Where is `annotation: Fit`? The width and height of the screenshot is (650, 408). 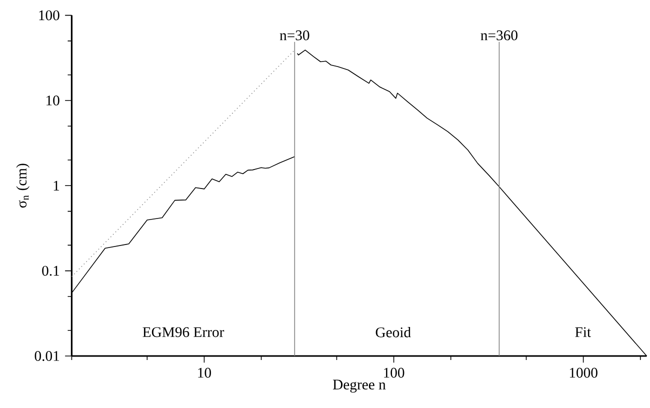 annotation: Fit is located at coordinates (583, 332).